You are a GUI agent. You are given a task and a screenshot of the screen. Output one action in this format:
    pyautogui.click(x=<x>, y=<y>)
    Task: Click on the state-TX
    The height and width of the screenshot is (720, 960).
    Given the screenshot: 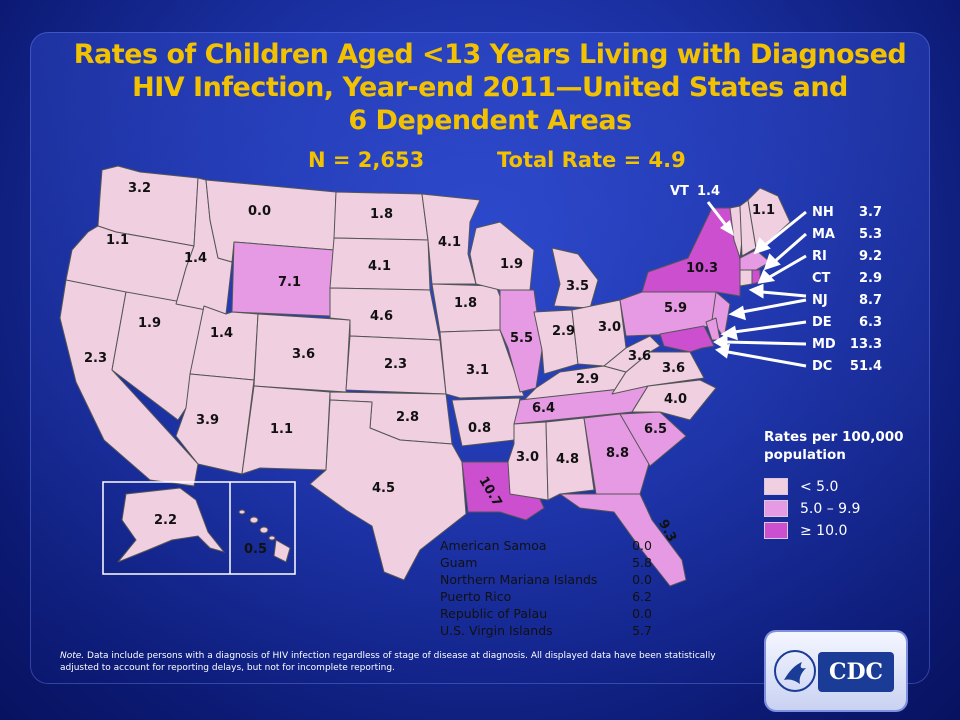 What is the action you would take?
    pyautogui.click(x=388, y=490)
    